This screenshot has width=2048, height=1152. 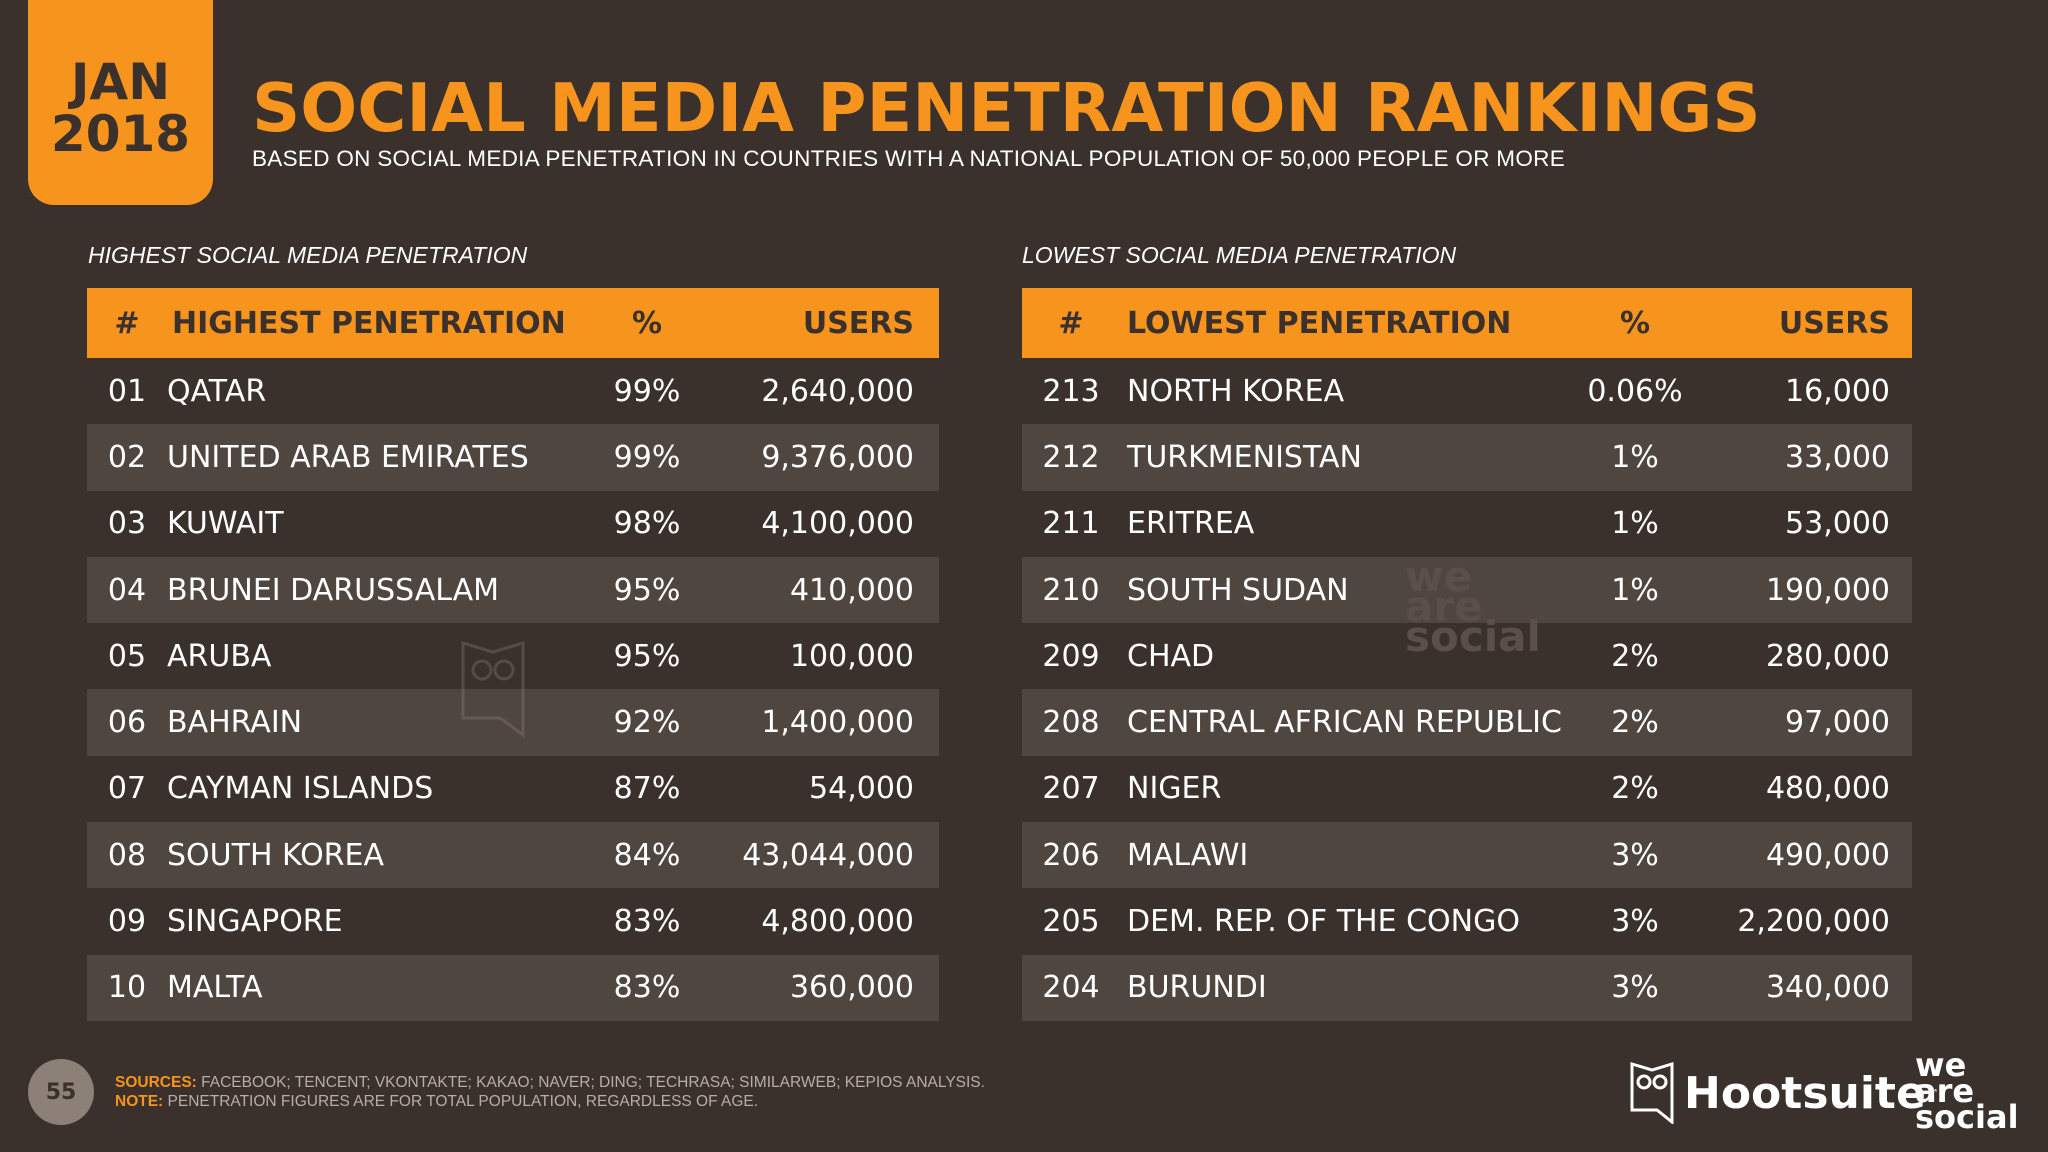 What do you see at coordinates (1467, 855) in the screenshot?
I see `table-row: 206 MALAWI 3% 490,000` at bounding box center [1467, 855].